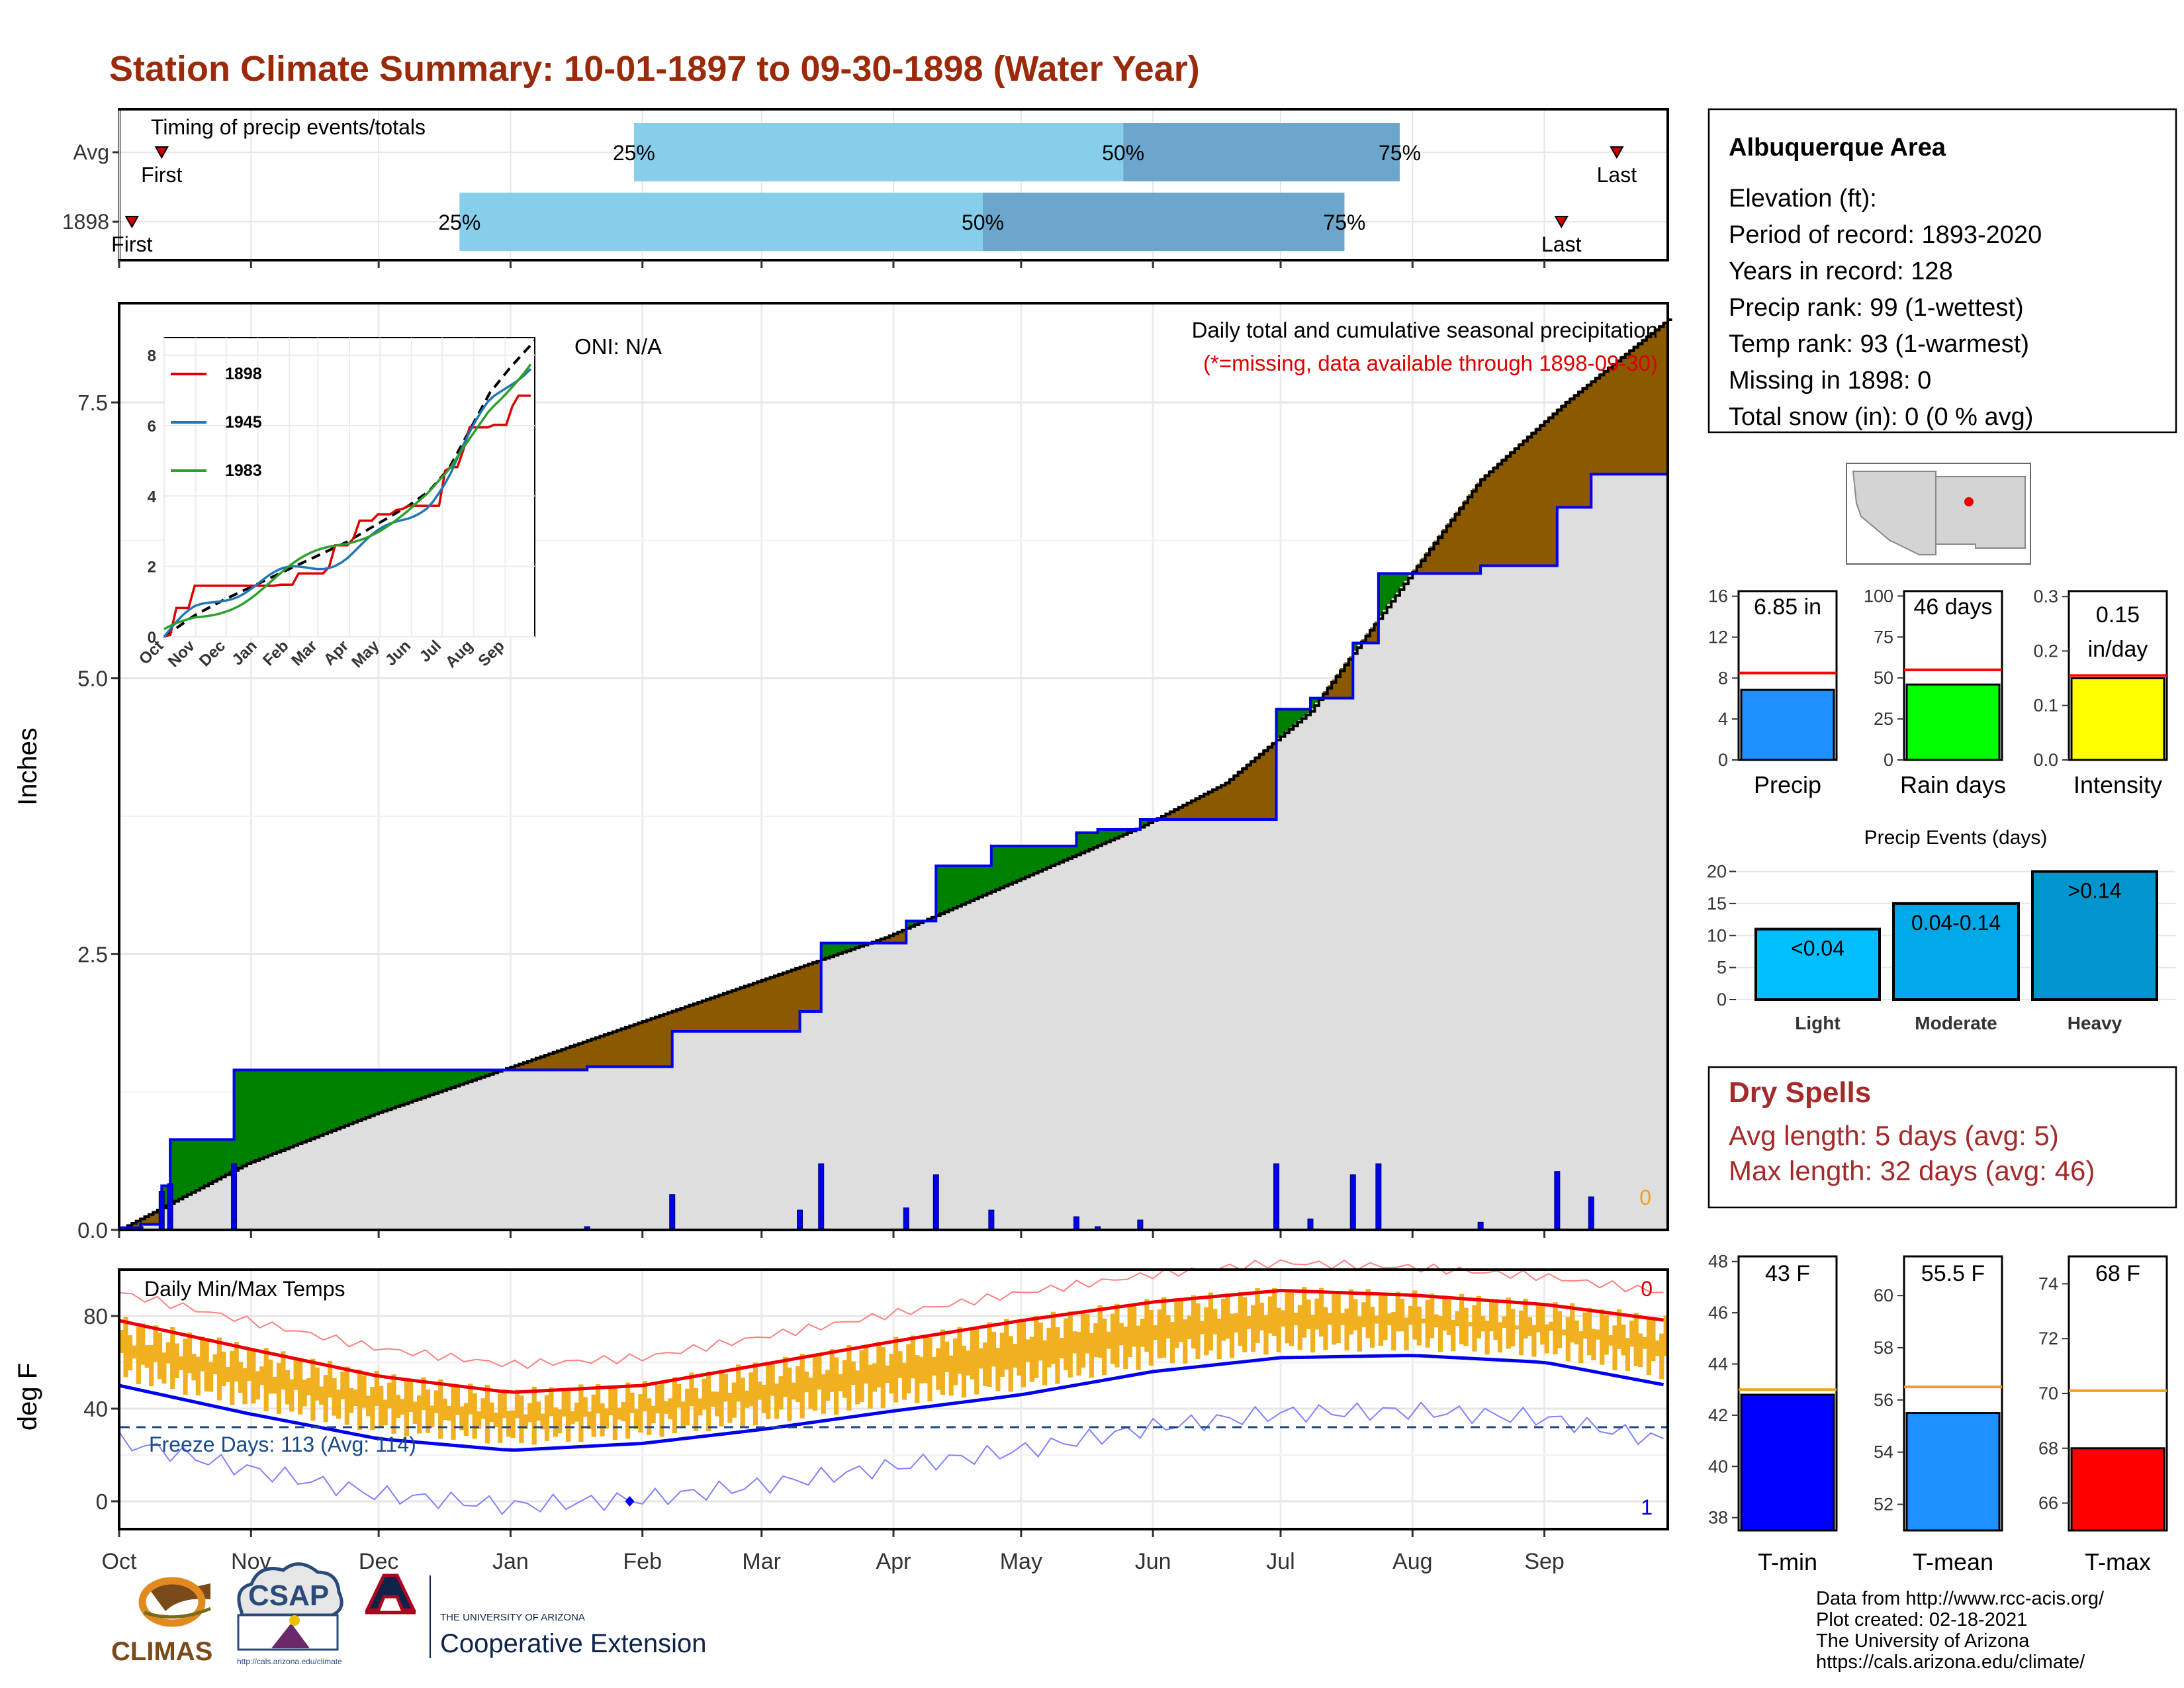  I want to click on last-event-marker, so click(1561, 222).